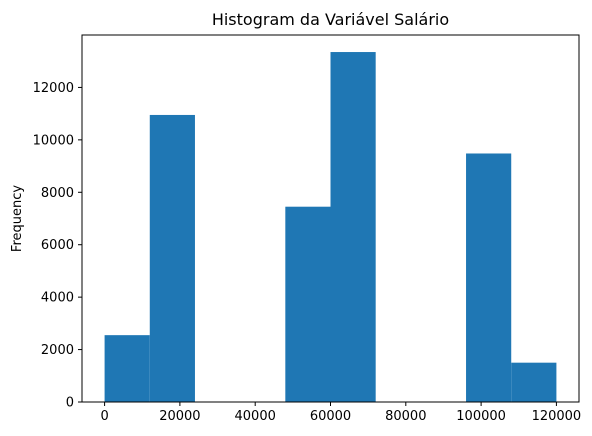 The height and width of the screenshot is (436, 592). I want to click on y-tick-label: 6000, so click(57, 245).